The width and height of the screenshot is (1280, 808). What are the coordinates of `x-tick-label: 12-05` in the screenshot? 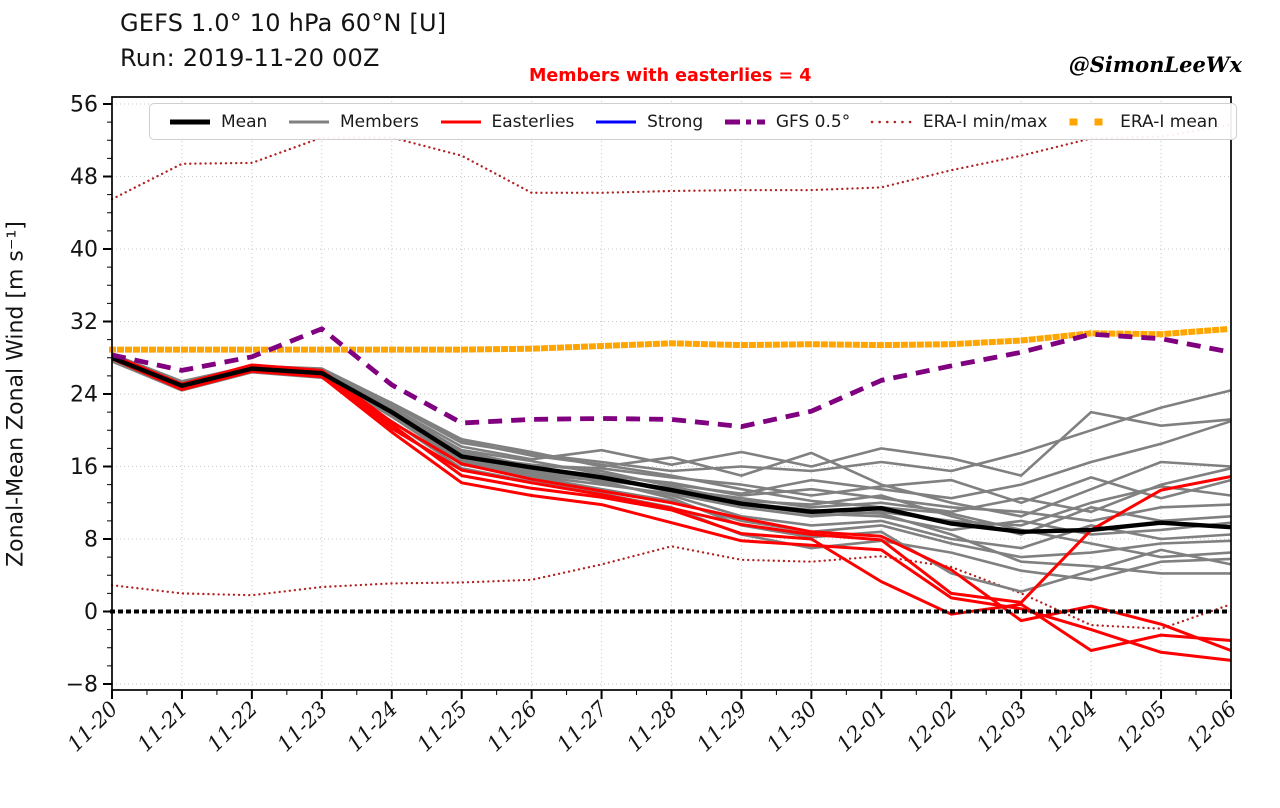 It's located at (1142, 727).